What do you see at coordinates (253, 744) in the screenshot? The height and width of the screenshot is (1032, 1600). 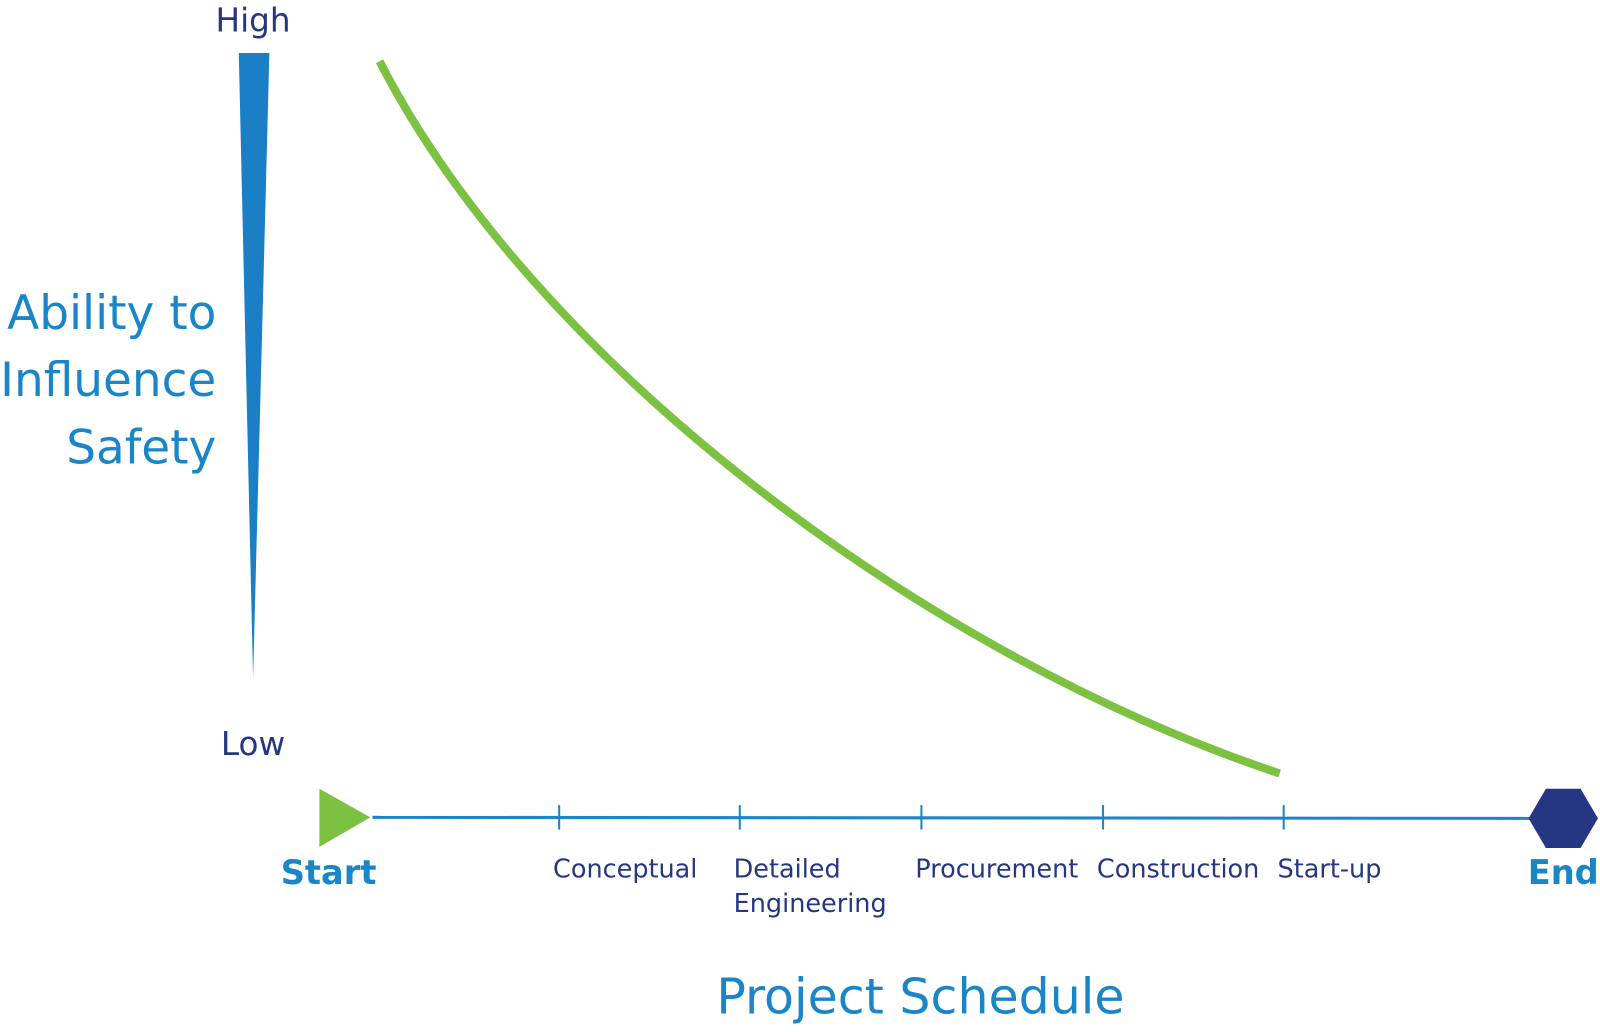 I see `axis-low-label: Low` at bounding box center [253, 744].